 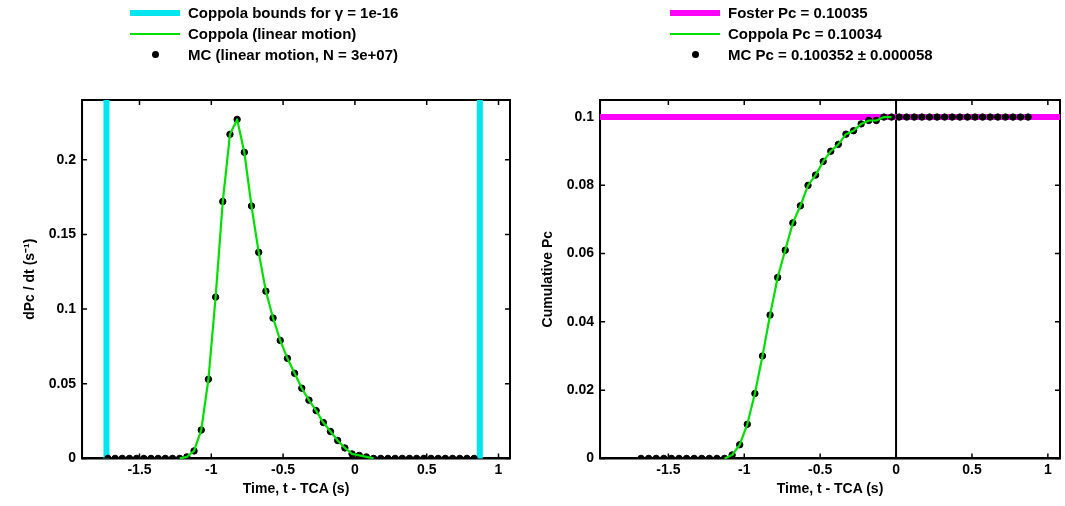 I want to click on y-axis-title: Cumulative Pc, so click(x=547, y=279).